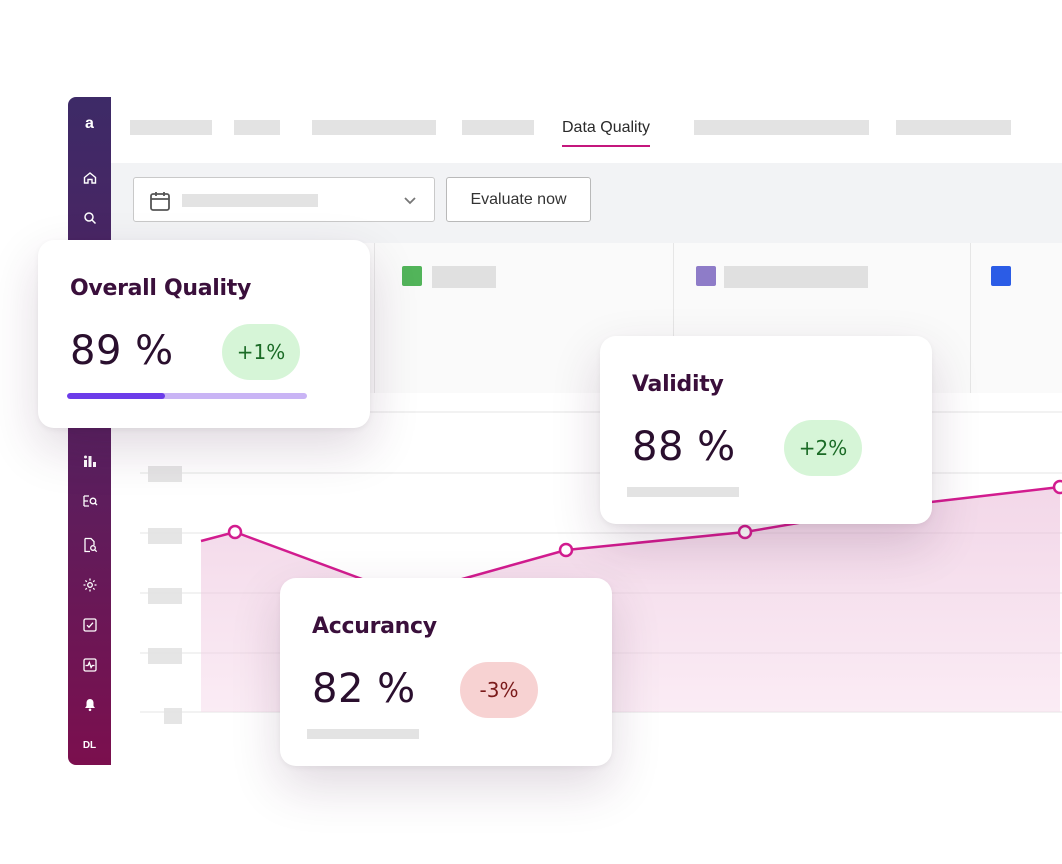 This screenshot has height=864, width=1062. What do you see at coordinates (160, 201) in the screenshot?
I see `calendar-icon` at bounding box center [160, 201].